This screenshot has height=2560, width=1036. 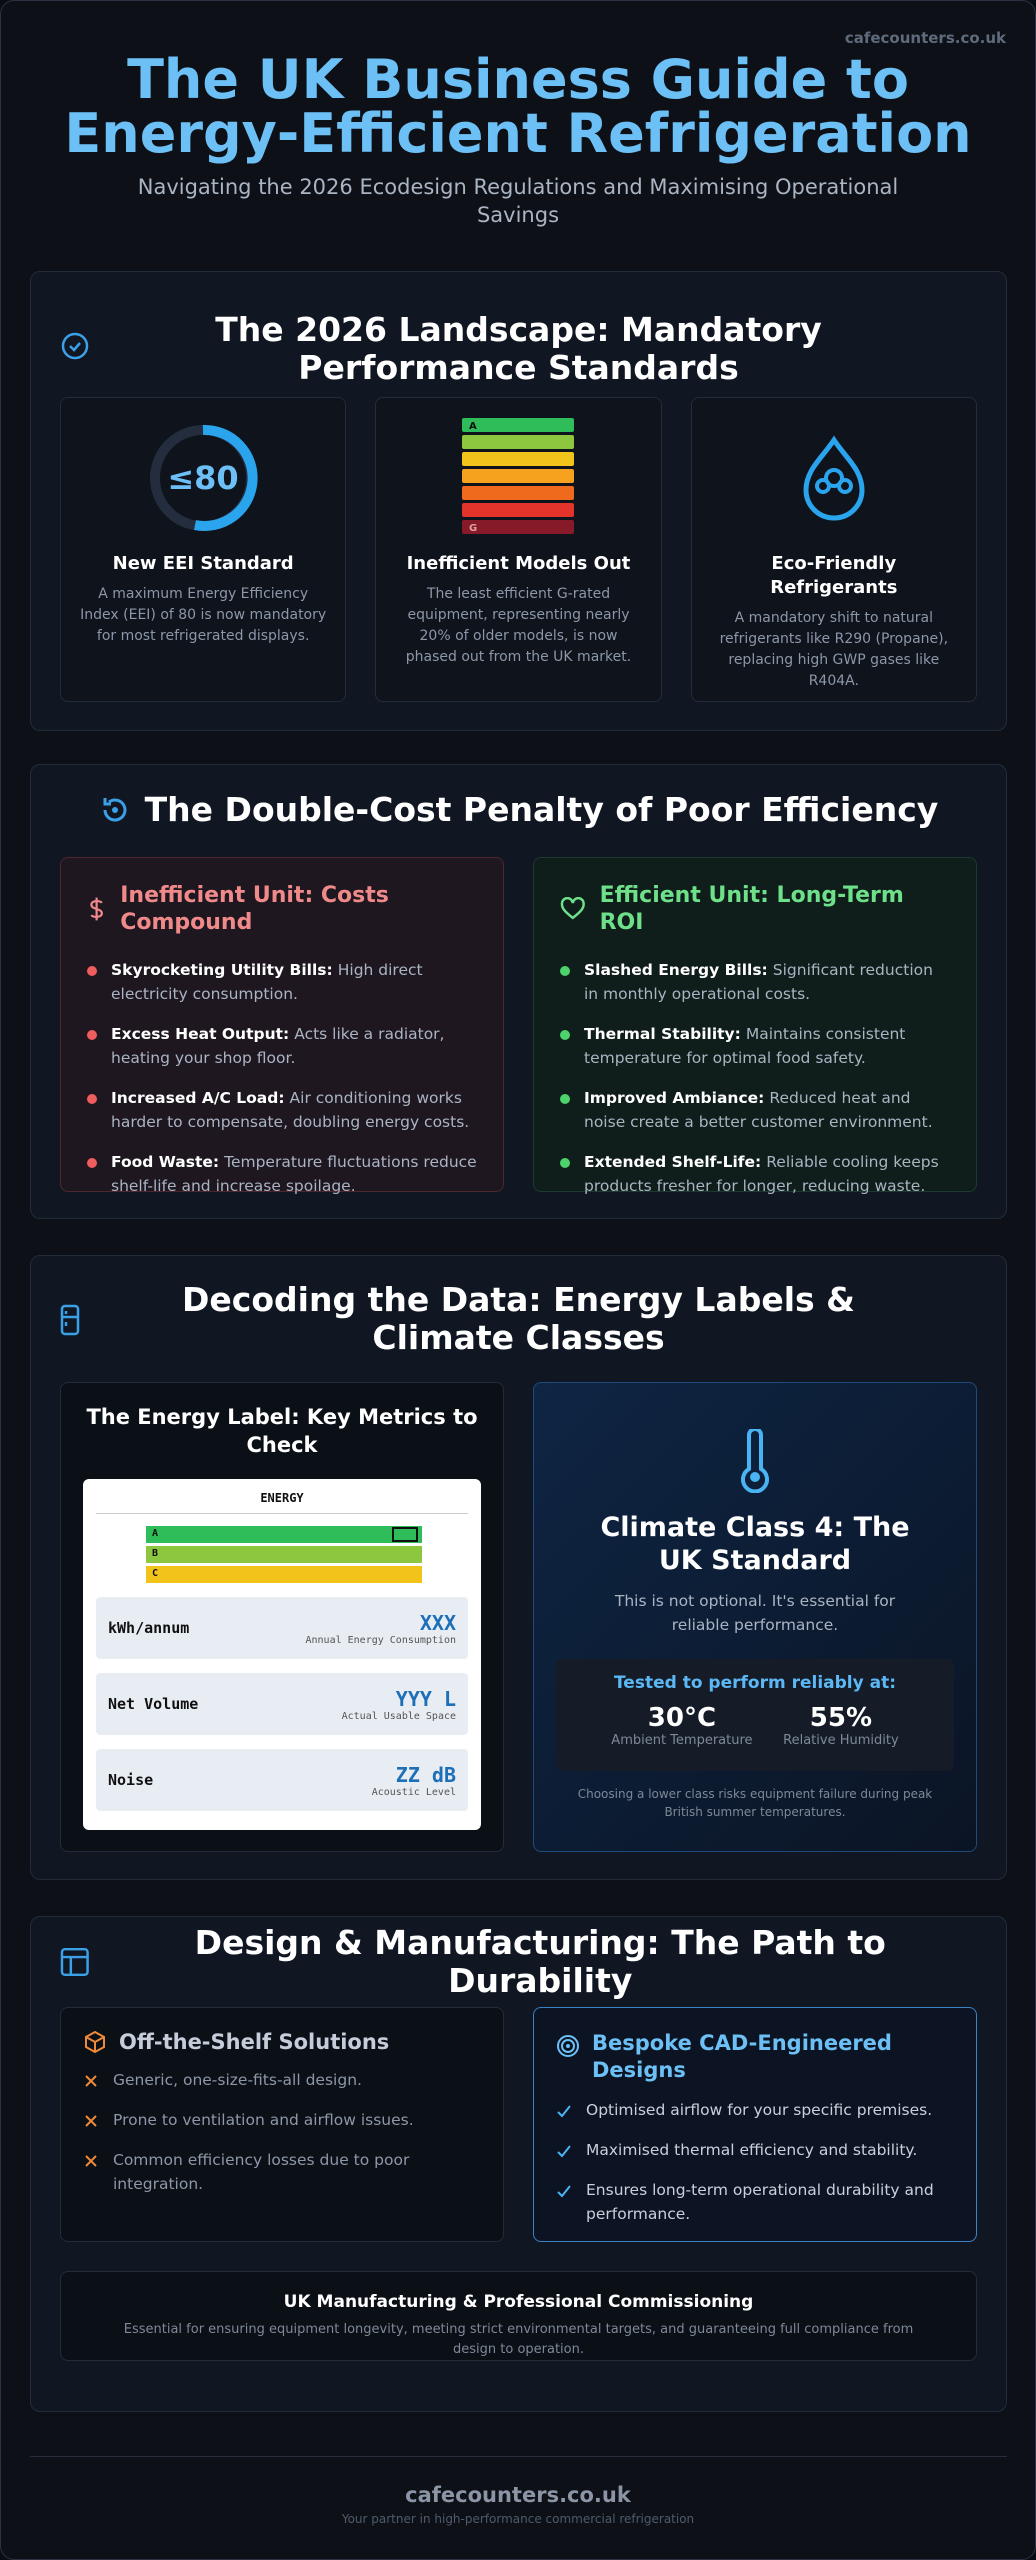 What do you see at coordinates (203, 563) in the screenshot?
I see `card-title: New EEI Standard` at bounding box center [203, 563].